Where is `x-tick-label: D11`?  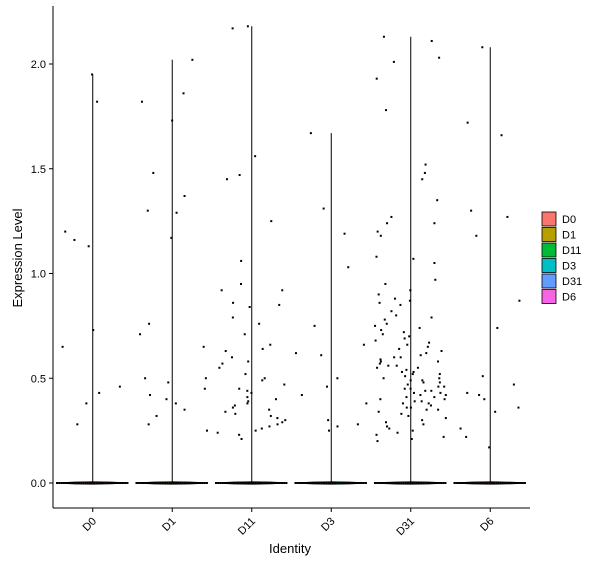 x-tick-label: D11 is located at coordinates (247, 526).